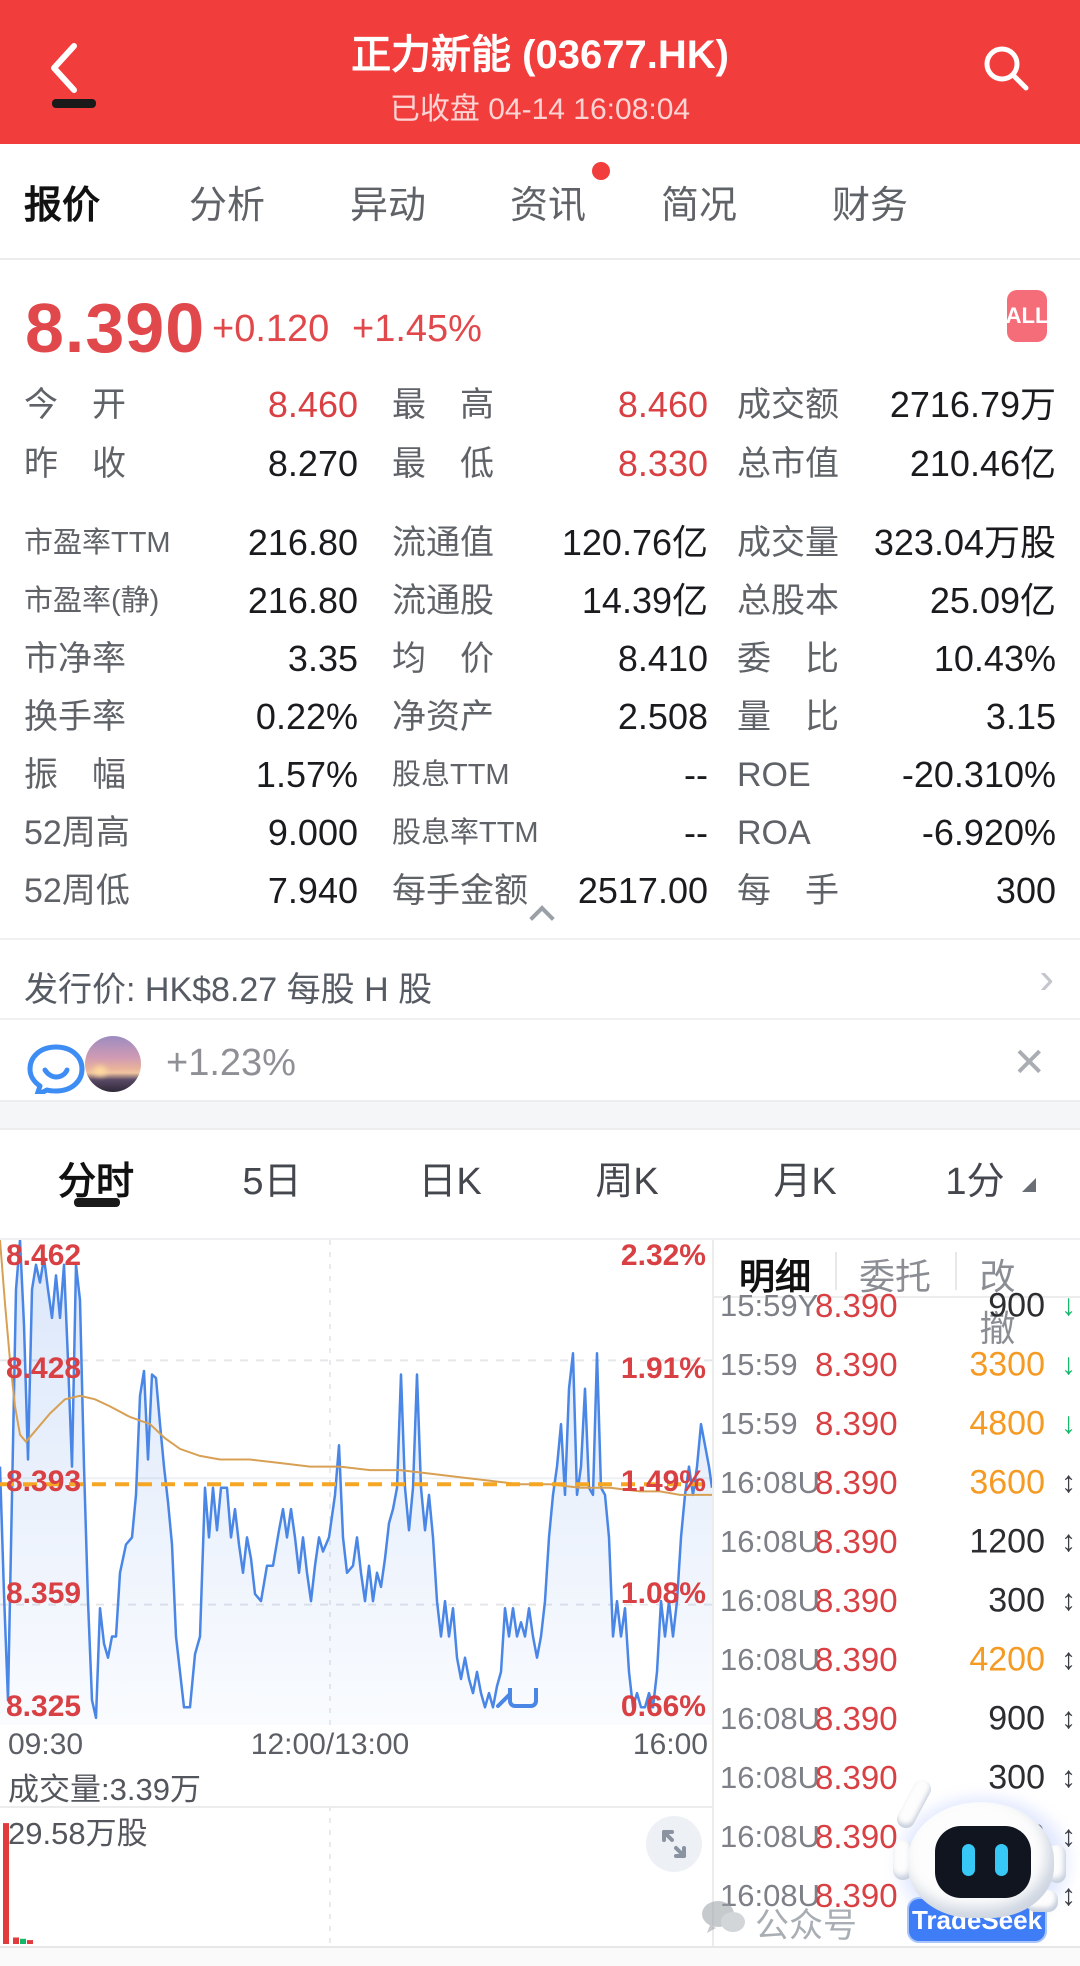 This screenshot has width=1080, height=1966. What do you see at coordinates (312, 890) in the screenshot?
I see `stat-value: 7.940` at bounding box center [312, 890].